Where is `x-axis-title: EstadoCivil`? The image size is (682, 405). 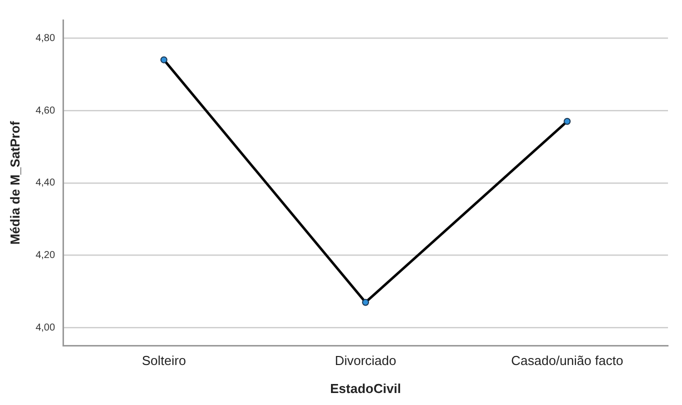
x-axis-title: EstadoCivil is located at coordinates (365, 388).